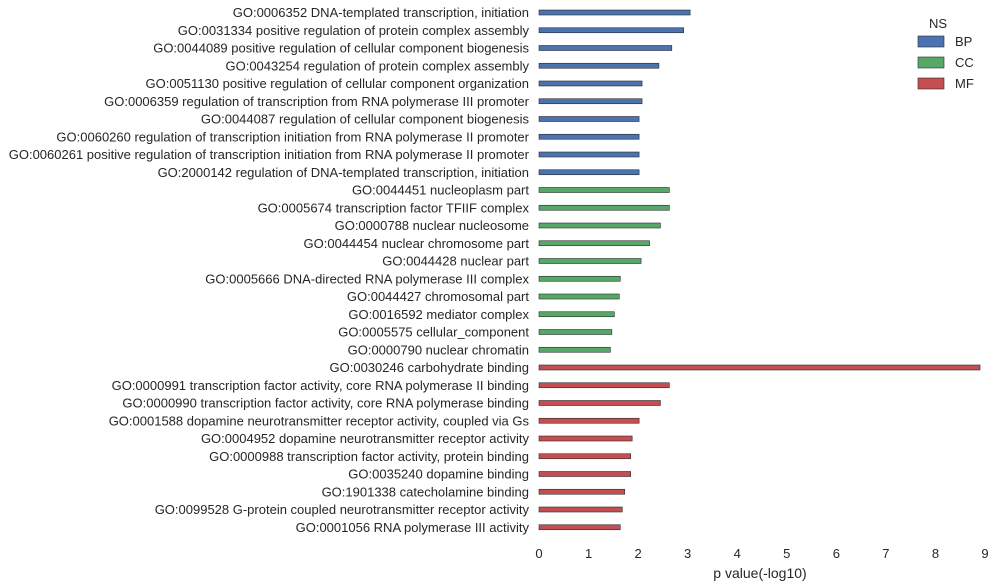  Describe the element at coordinates (687, 553) in the screenshot. I see `x-tick-label: 3` at that location.